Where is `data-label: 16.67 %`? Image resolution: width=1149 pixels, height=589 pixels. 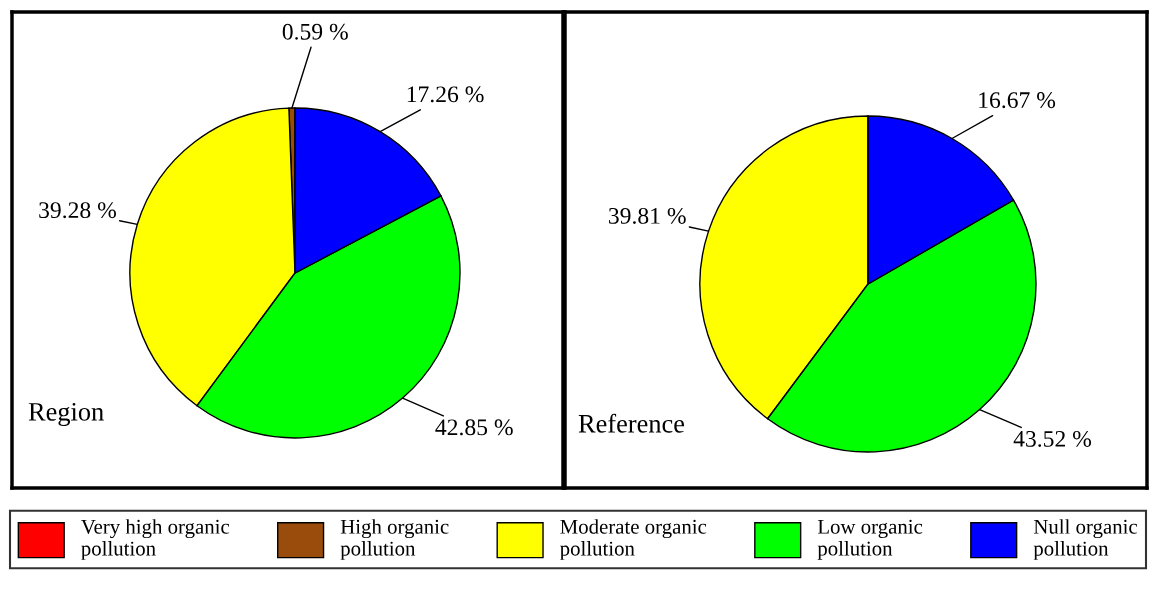 data-label: 16.67 % is located at coordinates (1017, 100).